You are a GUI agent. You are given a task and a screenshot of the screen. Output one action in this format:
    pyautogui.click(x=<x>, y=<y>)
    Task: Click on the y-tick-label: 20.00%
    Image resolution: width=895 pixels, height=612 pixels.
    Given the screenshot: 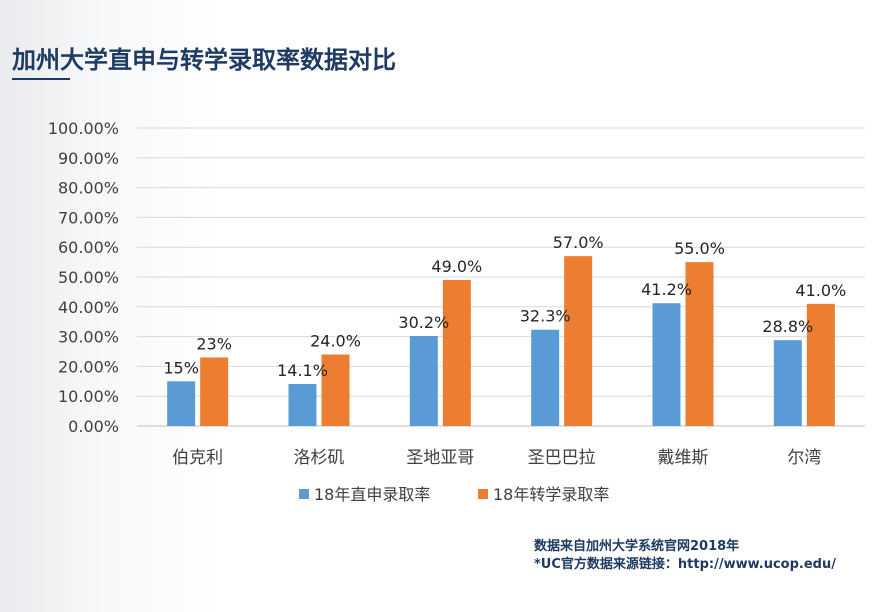 What is the action you would take?
    pyautogui.click(x=88, y=366)
    